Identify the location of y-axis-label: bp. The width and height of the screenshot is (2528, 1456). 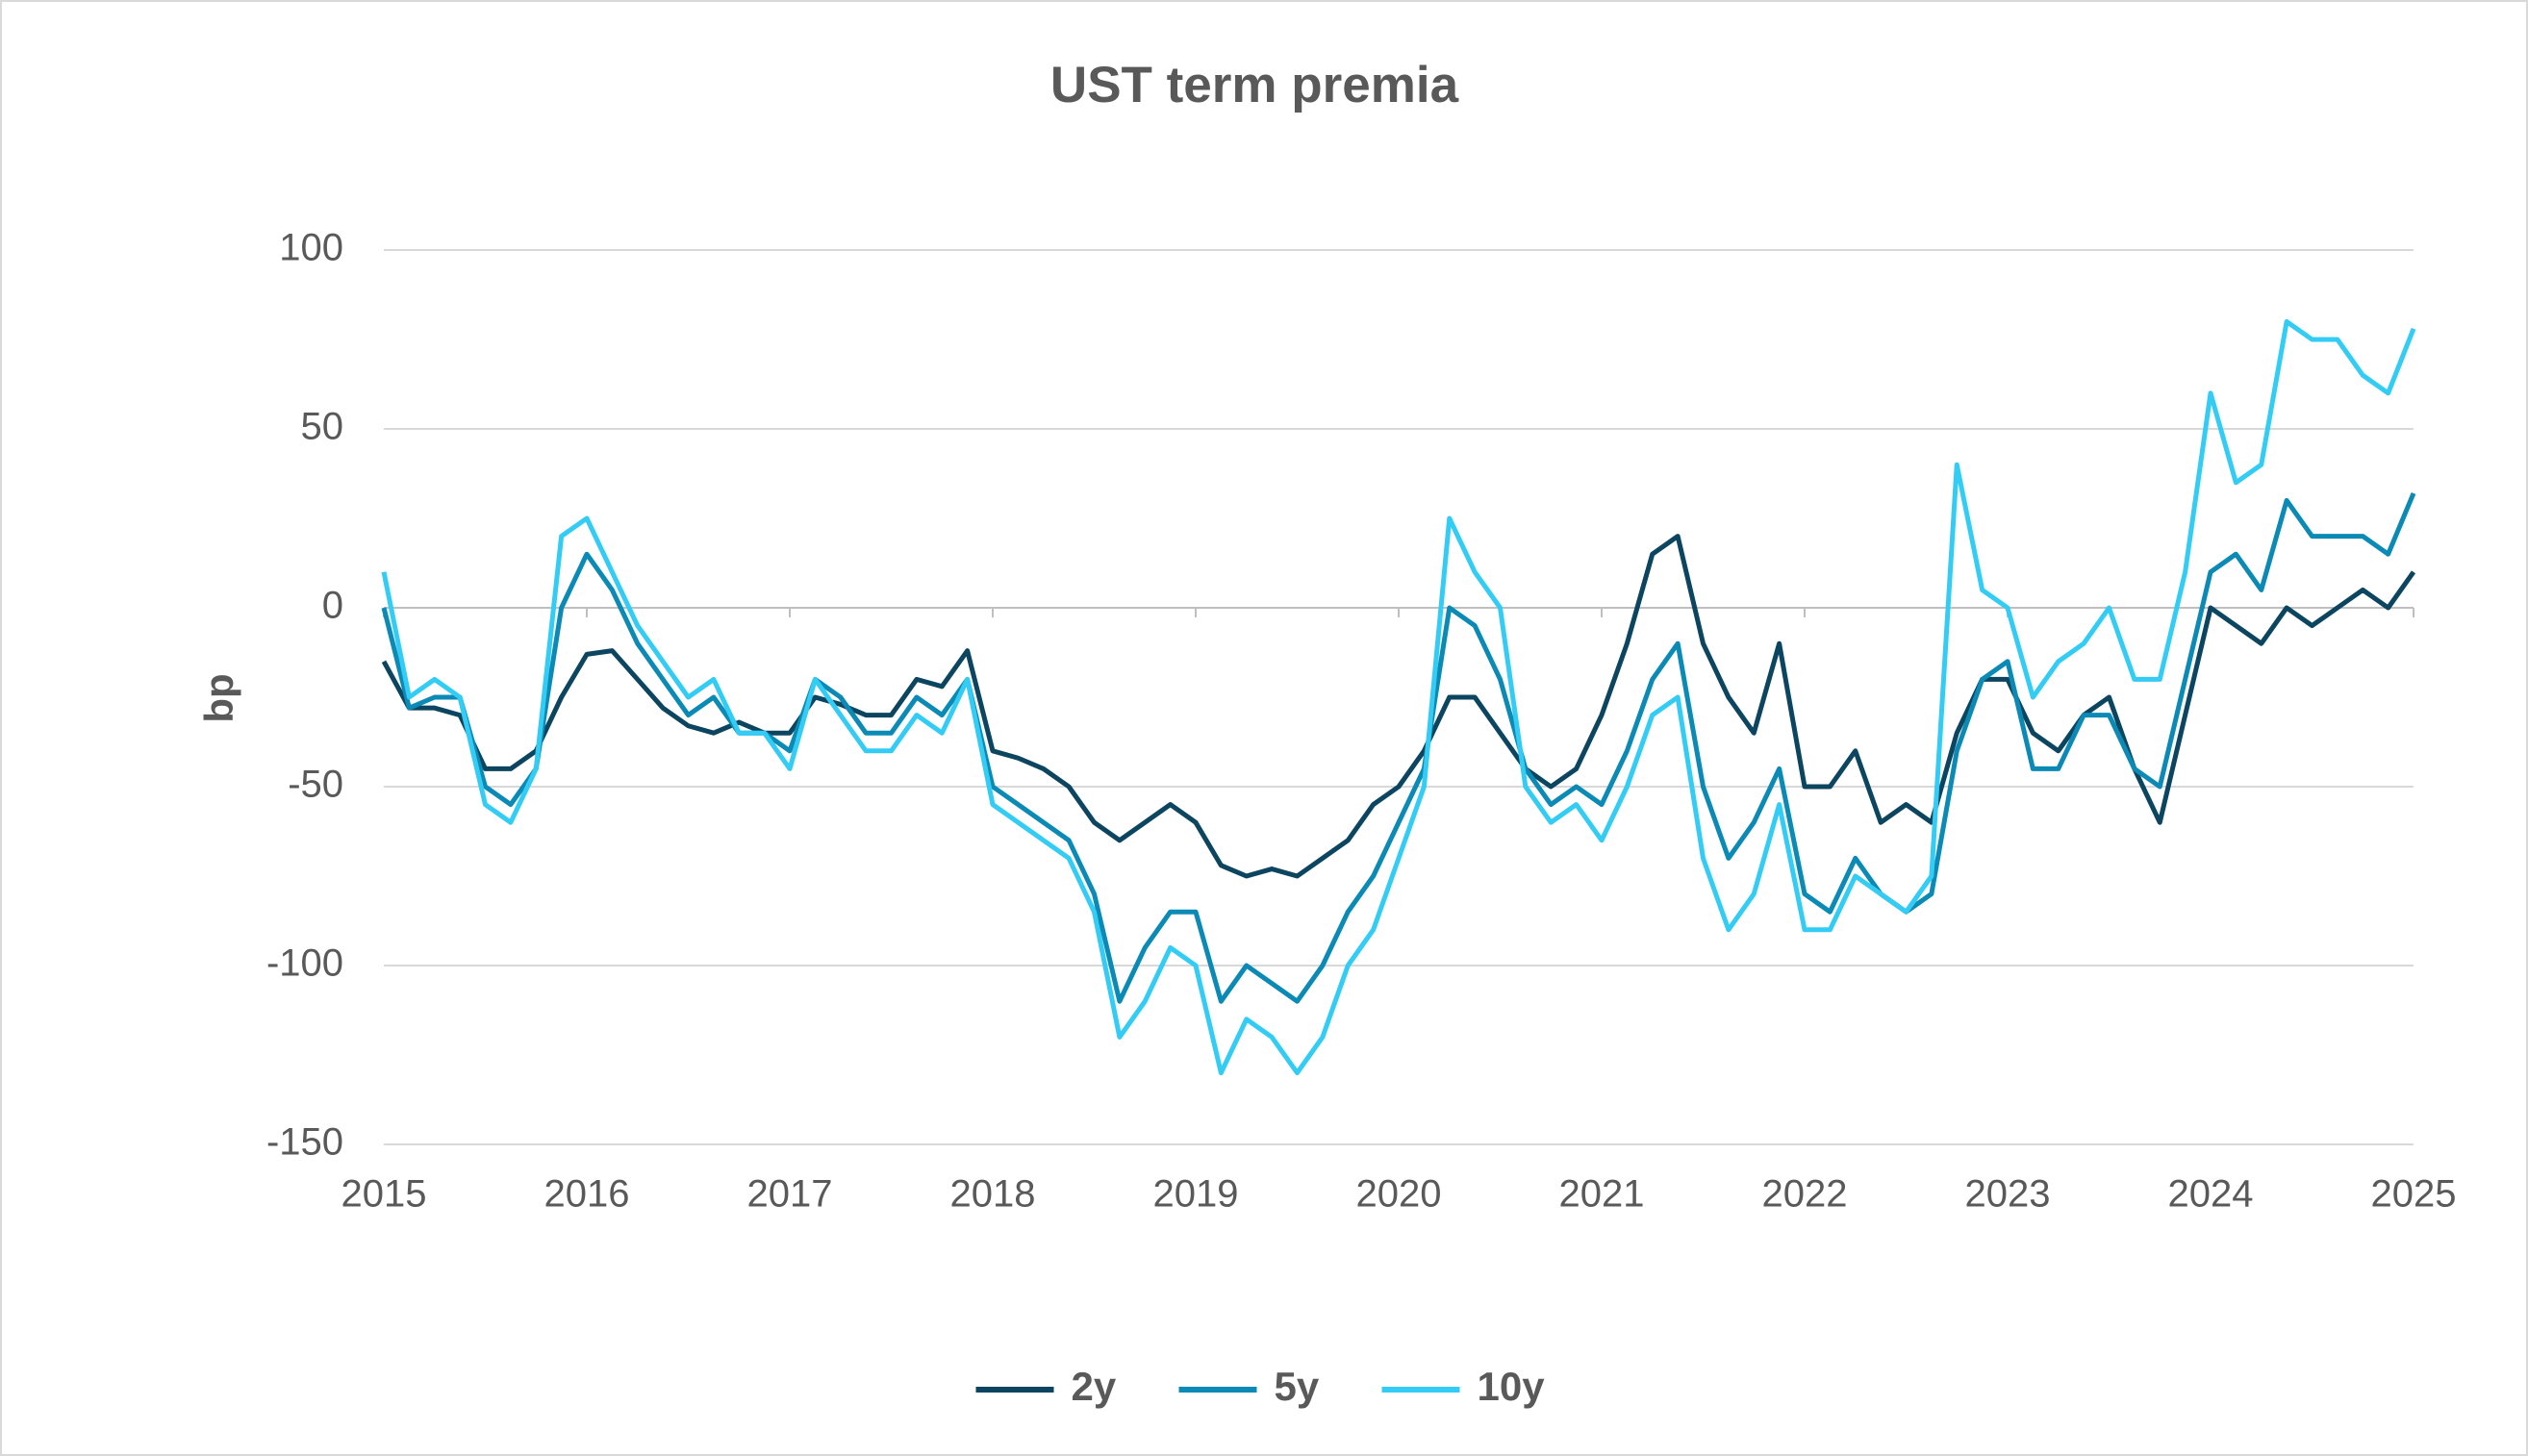
(218, 697).